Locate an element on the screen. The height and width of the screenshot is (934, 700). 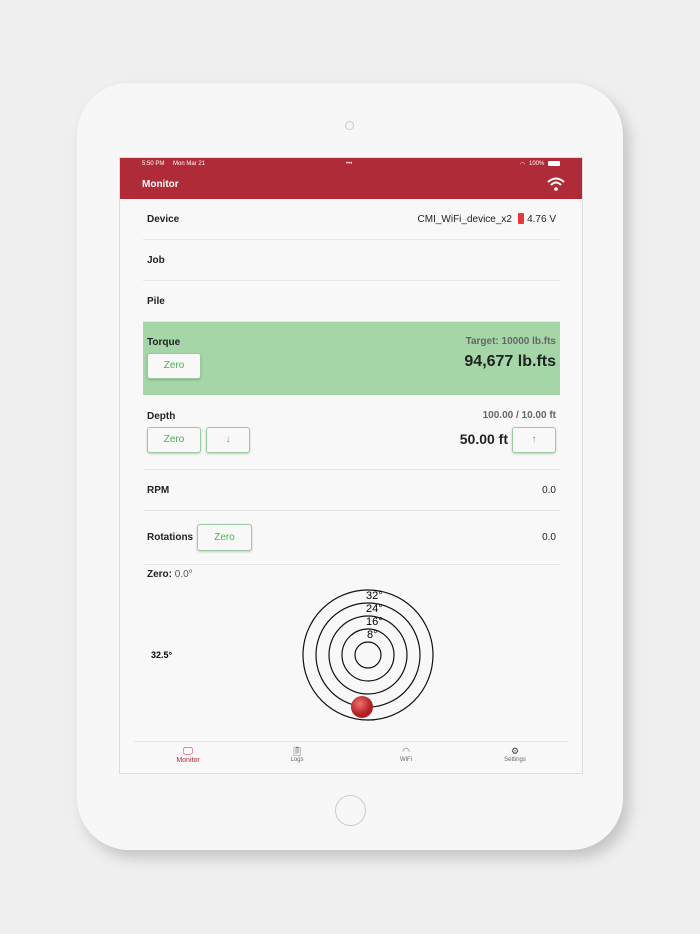
tab-logs-label: Logs is located at coordinates (297, 760).